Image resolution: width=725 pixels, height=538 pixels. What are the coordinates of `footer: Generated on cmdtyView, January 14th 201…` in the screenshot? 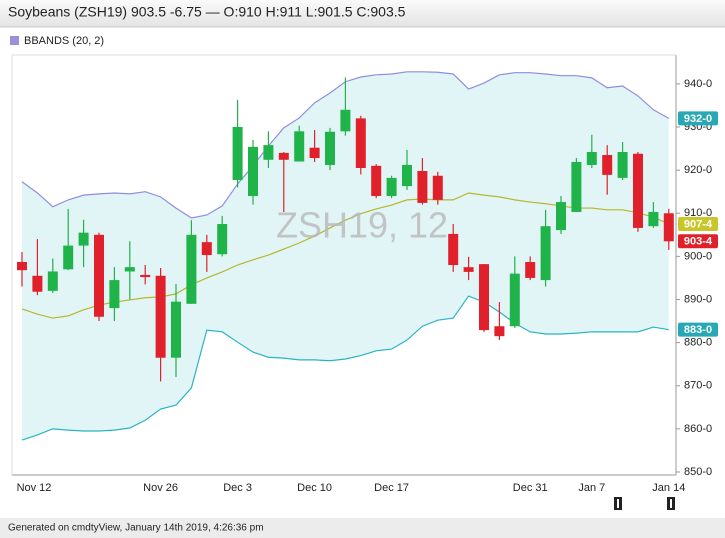 It's located at (136, 528).